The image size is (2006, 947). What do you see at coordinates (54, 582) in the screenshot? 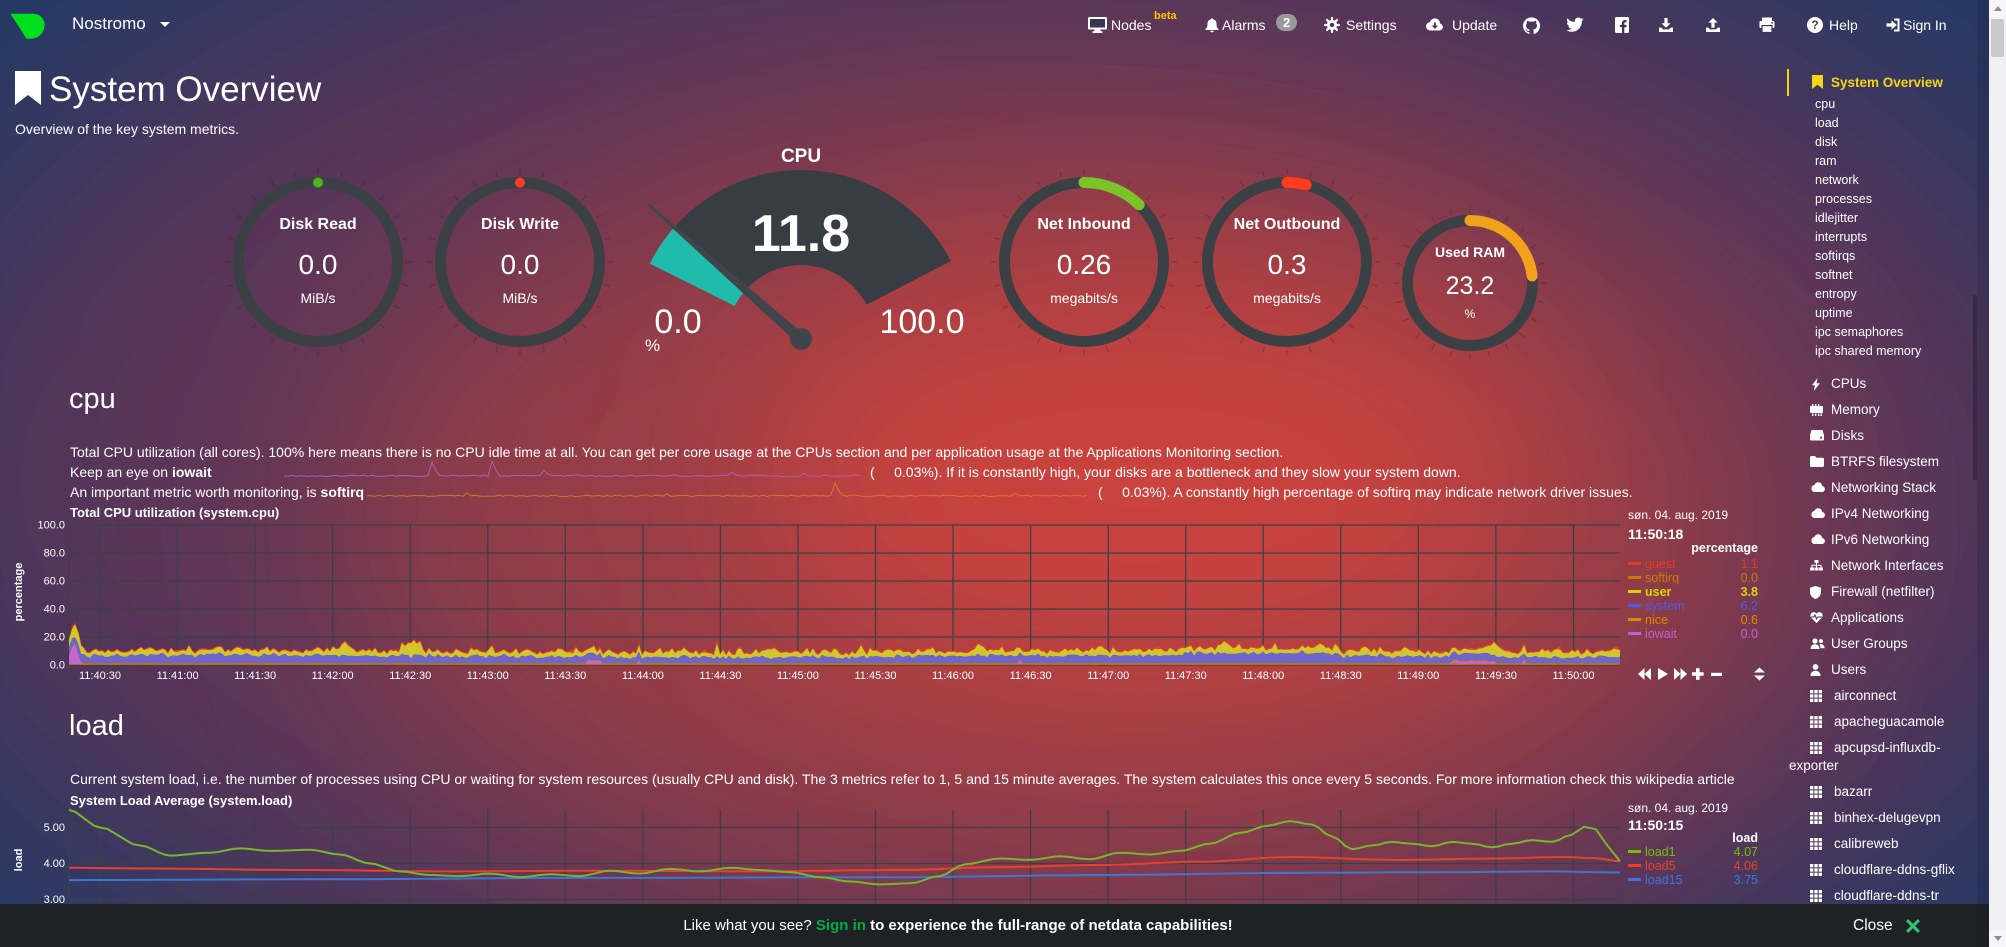
I see `svg-text: 60.0` at bounding box center [54, 582].